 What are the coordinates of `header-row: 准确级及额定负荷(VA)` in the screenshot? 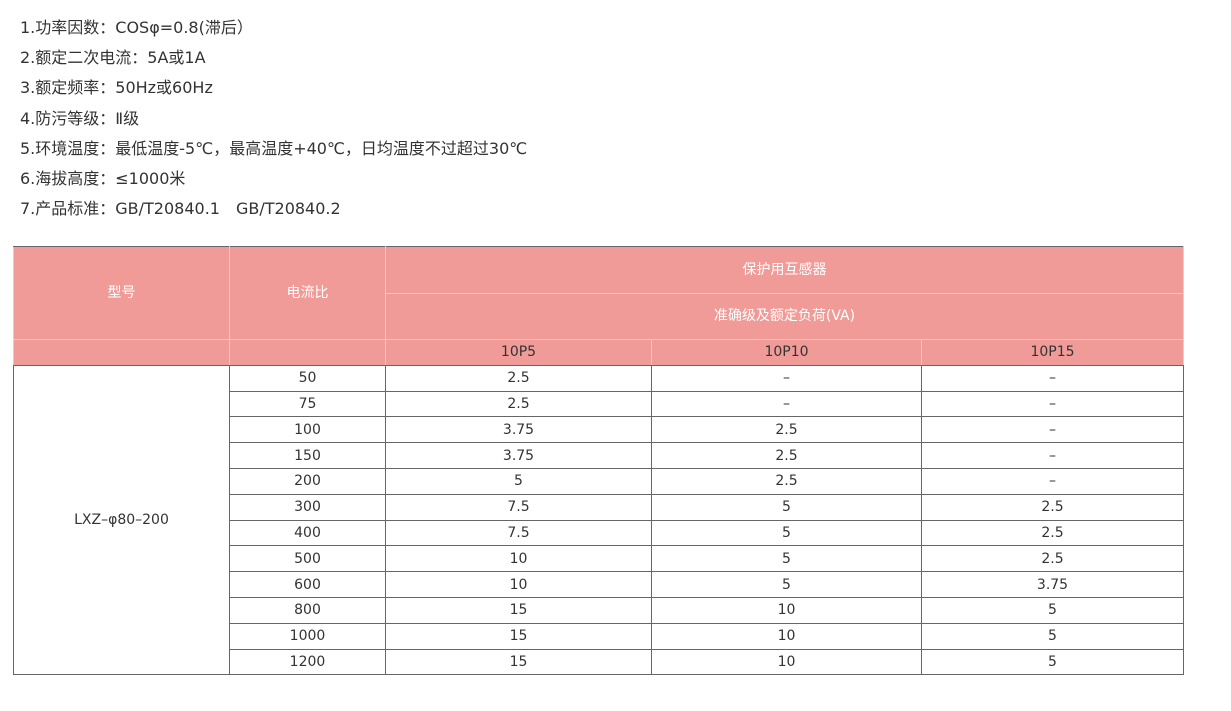 It's located at (599, 316).